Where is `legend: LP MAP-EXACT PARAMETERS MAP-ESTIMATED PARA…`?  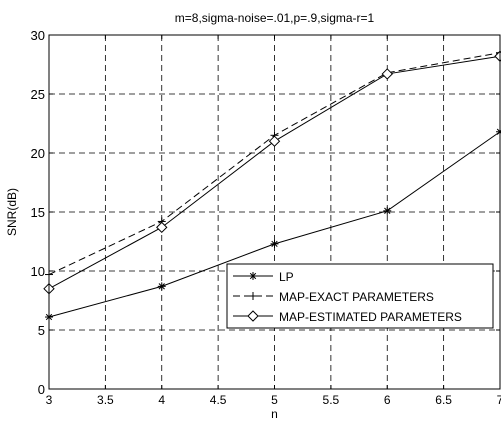
legend: LP MAP-EXACT PARAMETERS MAP-ESTIMATED PARA… is located at coordinates (360, 296).